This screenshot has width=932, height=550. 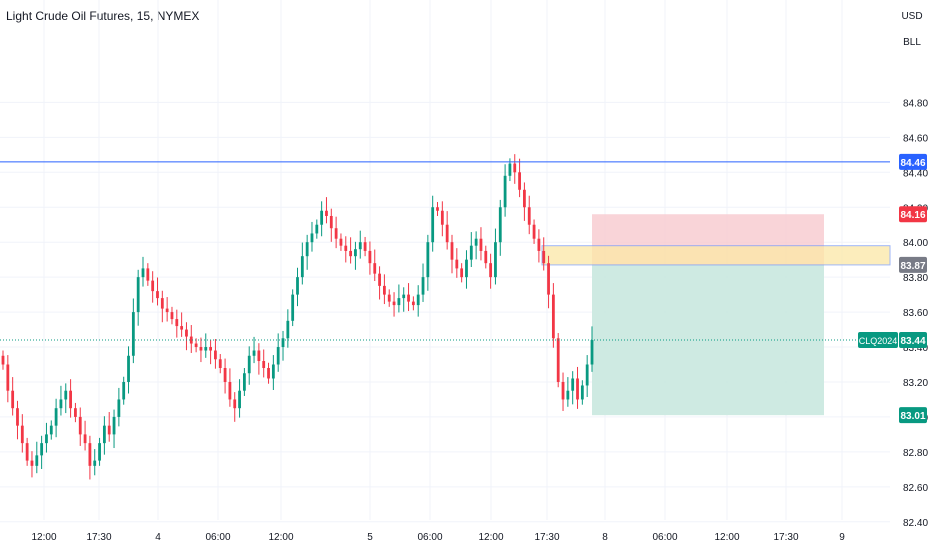 I want to click on symbol-tag-box, so click(x=878, y=340).